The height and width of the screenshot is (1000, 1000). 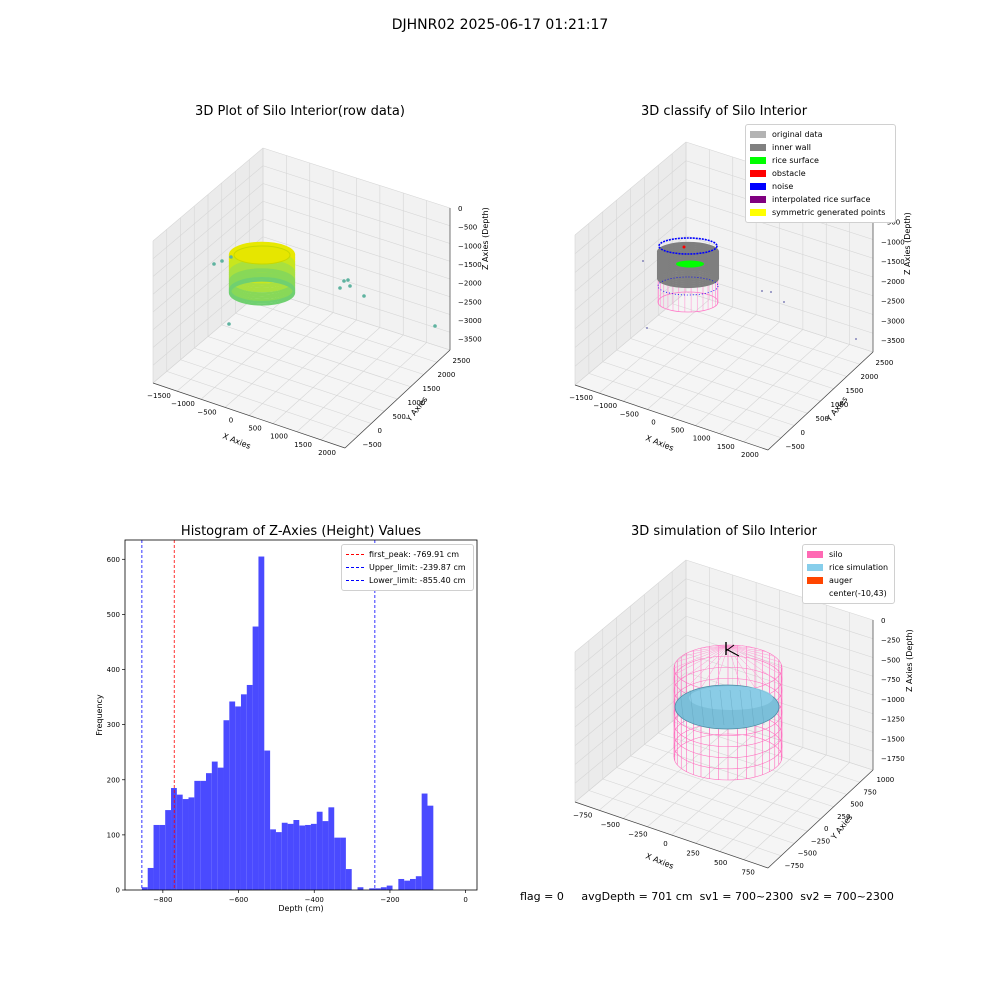 What do you see at coordinates (848, 554) in the screenshot?
I see `legend-item: silo` at bounding box center [848, 554].